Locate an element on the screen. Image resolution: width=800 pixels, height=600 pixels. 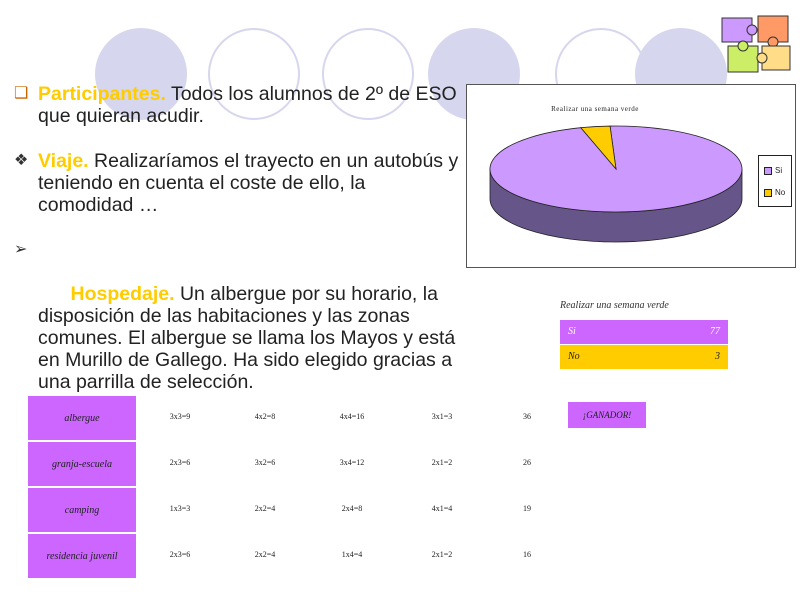
grid-score-cell: 1x4=4 is located at coordinates (352, 554).